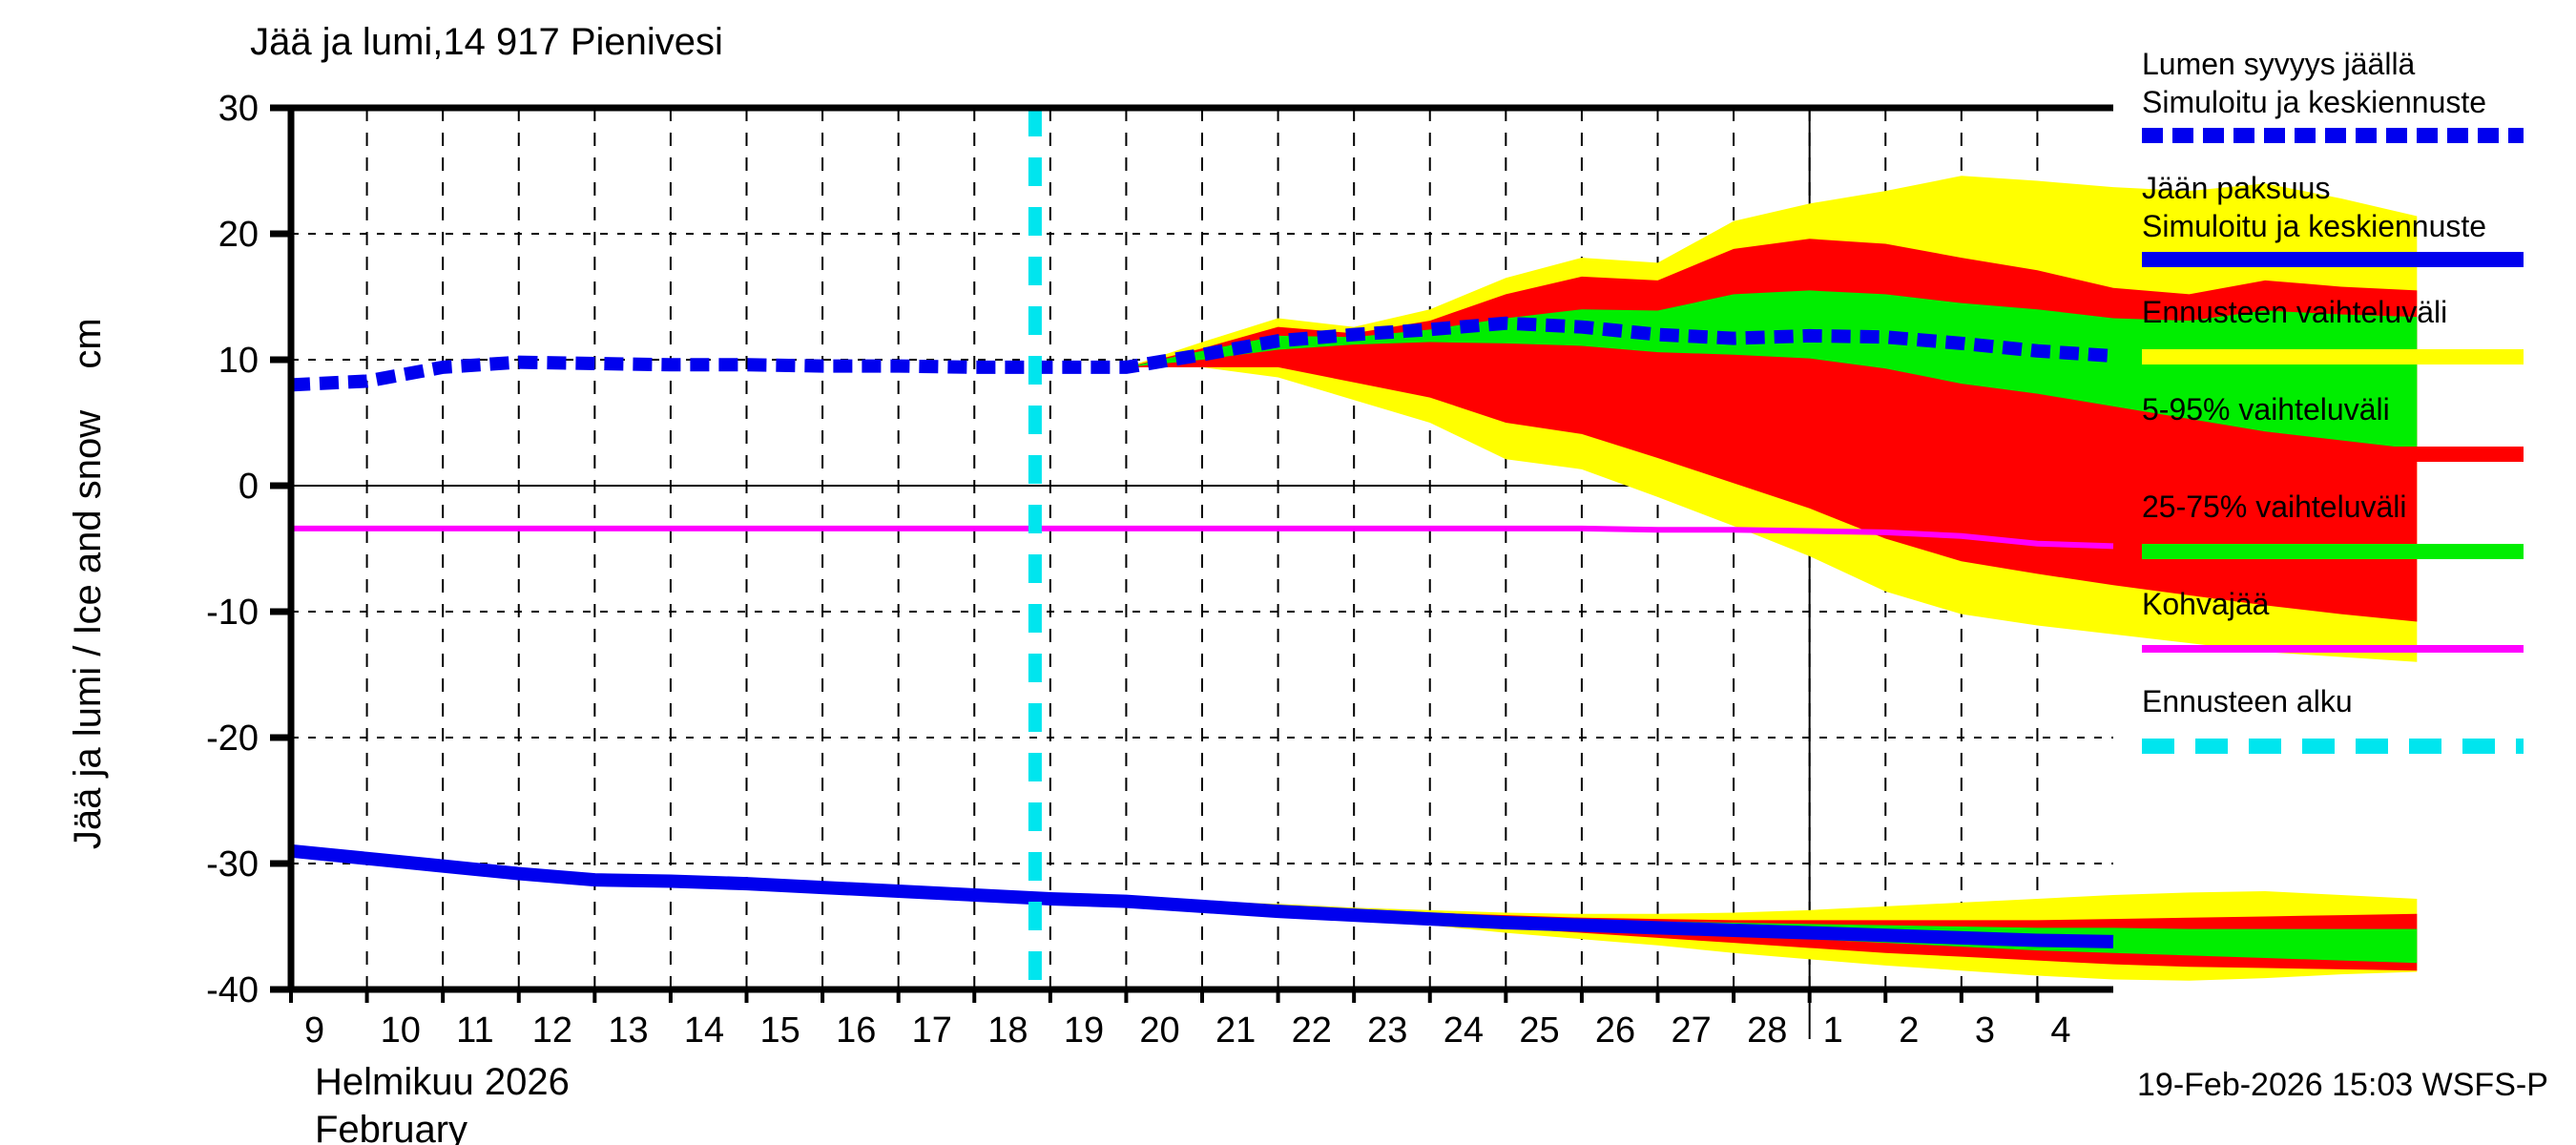 This screenshot has height=1145, width=2576. I want to click on x-tick-label: 16, so click(856, 1030).